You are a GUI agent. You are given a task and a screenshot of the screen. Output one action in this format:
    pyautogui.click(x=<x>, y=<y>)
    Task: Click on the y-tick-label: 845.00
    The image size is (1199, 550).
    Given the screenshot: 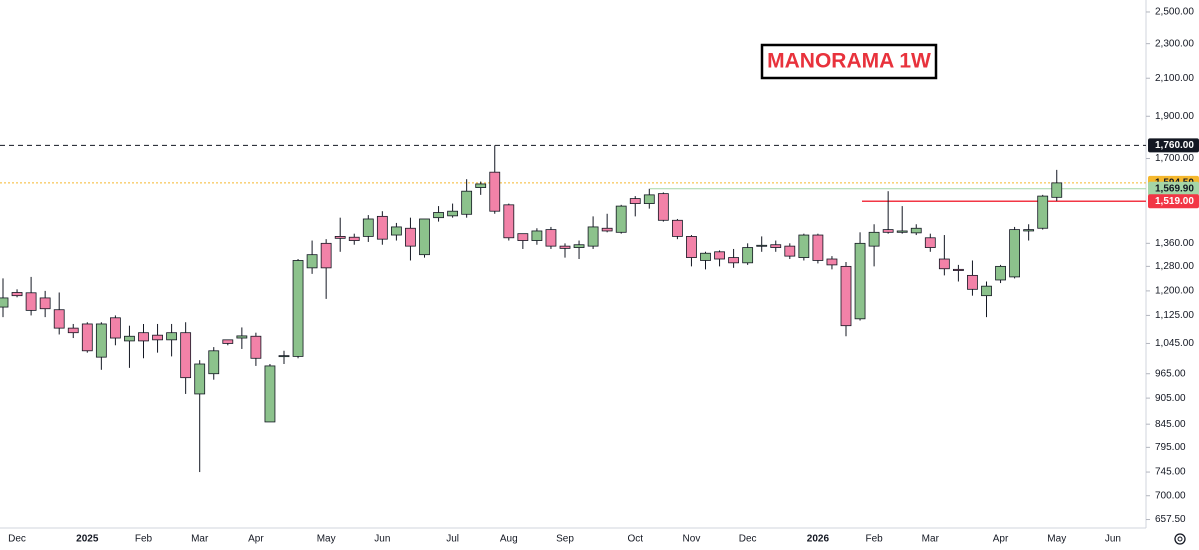 What is the action you would take?
    pyautogui.click(x=1170, y=424)
    